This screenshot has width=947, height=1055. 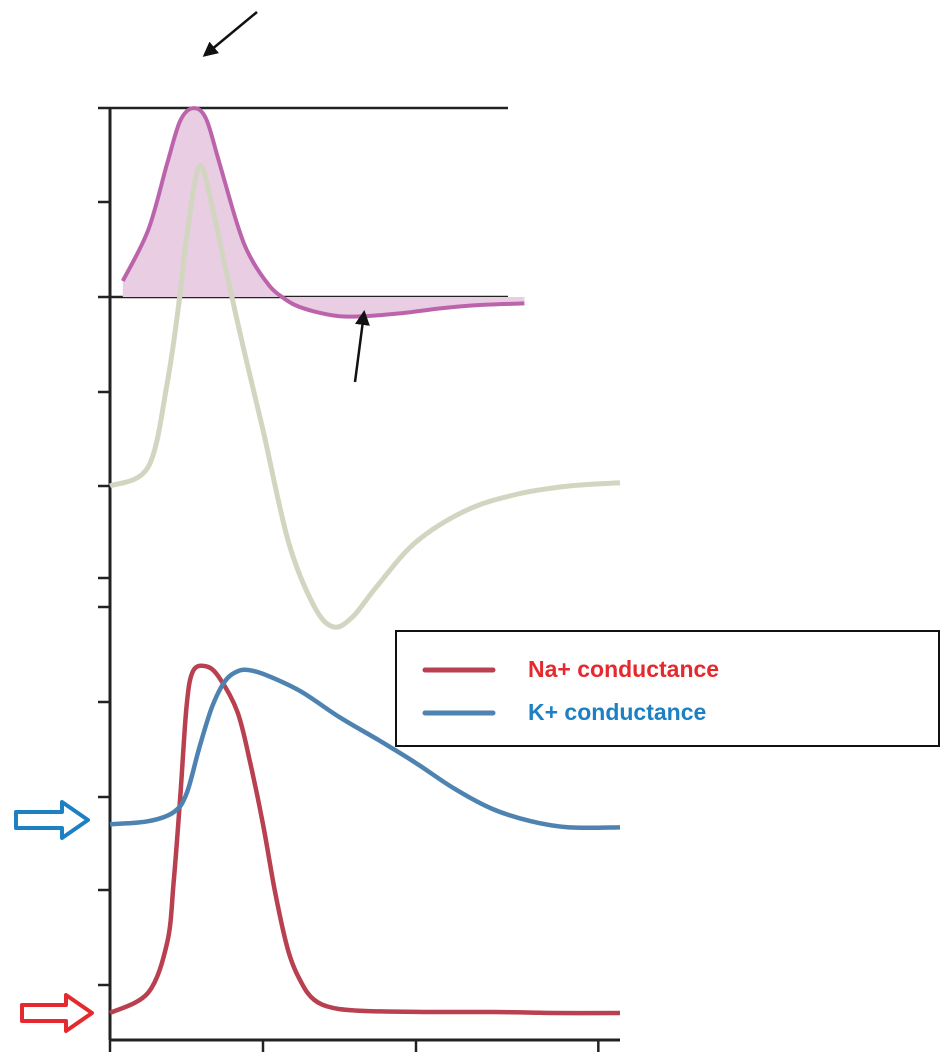 I want to click on bottom-axis, so click(x=364, y=1045).